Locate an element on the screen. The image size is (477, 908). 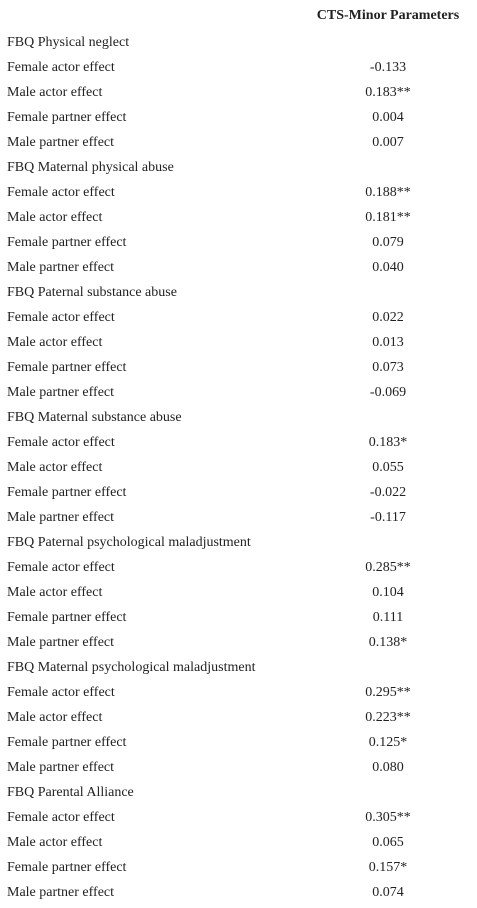
row-value: 0.181** is located at coordinates (388, 217).